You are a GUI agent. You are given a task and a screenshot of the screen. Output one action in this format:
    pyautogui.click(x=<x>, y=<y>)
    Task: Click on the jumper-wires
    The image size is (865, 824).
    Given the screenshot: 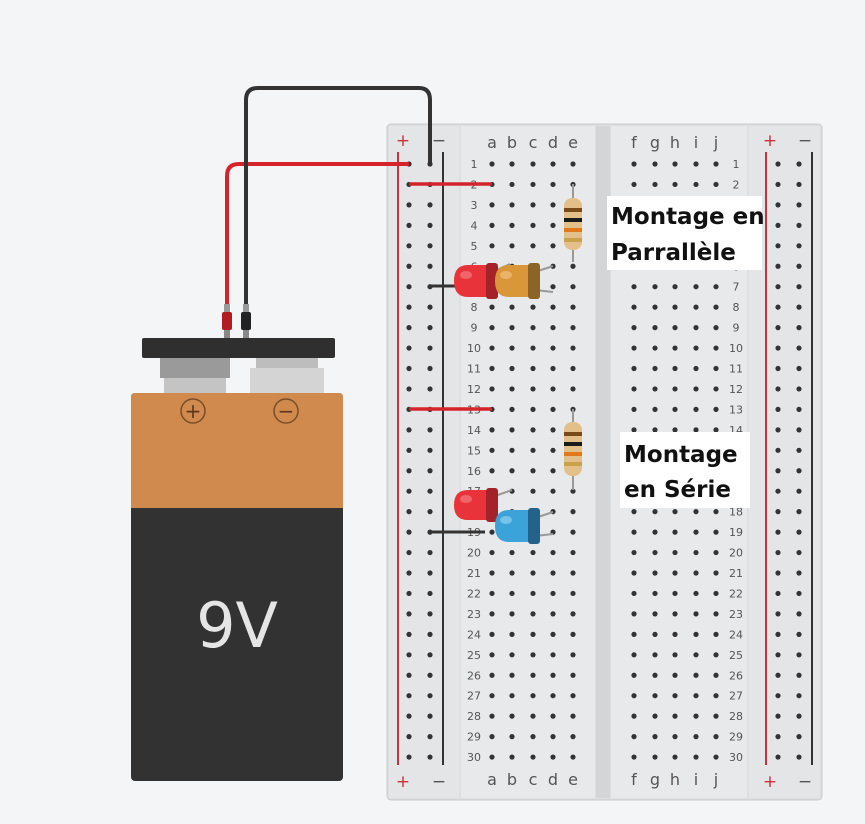 What is the action you would take?
    pyautogui.click(x=450, y=358)
    